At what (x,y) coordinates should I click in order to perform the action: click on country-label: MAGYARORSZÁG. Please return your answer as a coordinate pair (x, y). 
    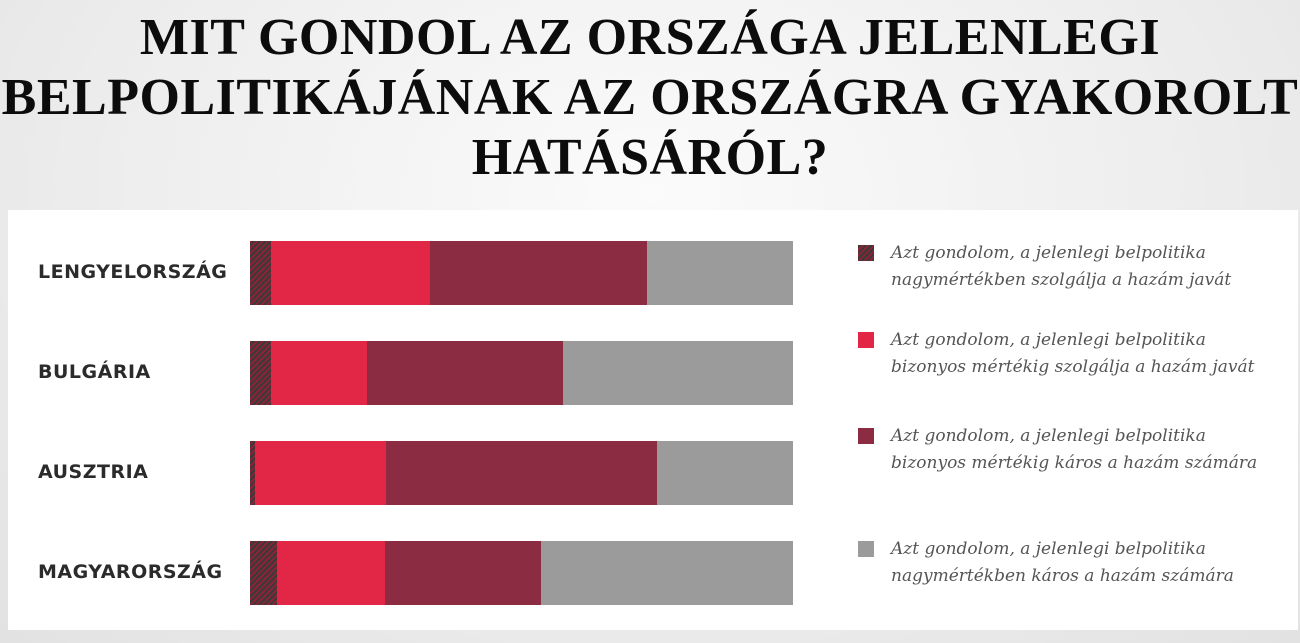
    Looking at the image, I should click on (130, 572).